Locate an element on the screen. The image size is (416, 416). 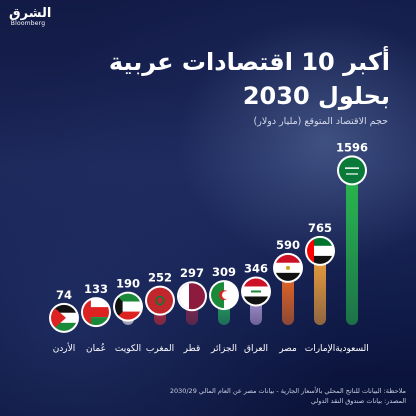
footer-source: المصدر: بيانات صندوق النقد الدولي is located at coordinates (358, 401).